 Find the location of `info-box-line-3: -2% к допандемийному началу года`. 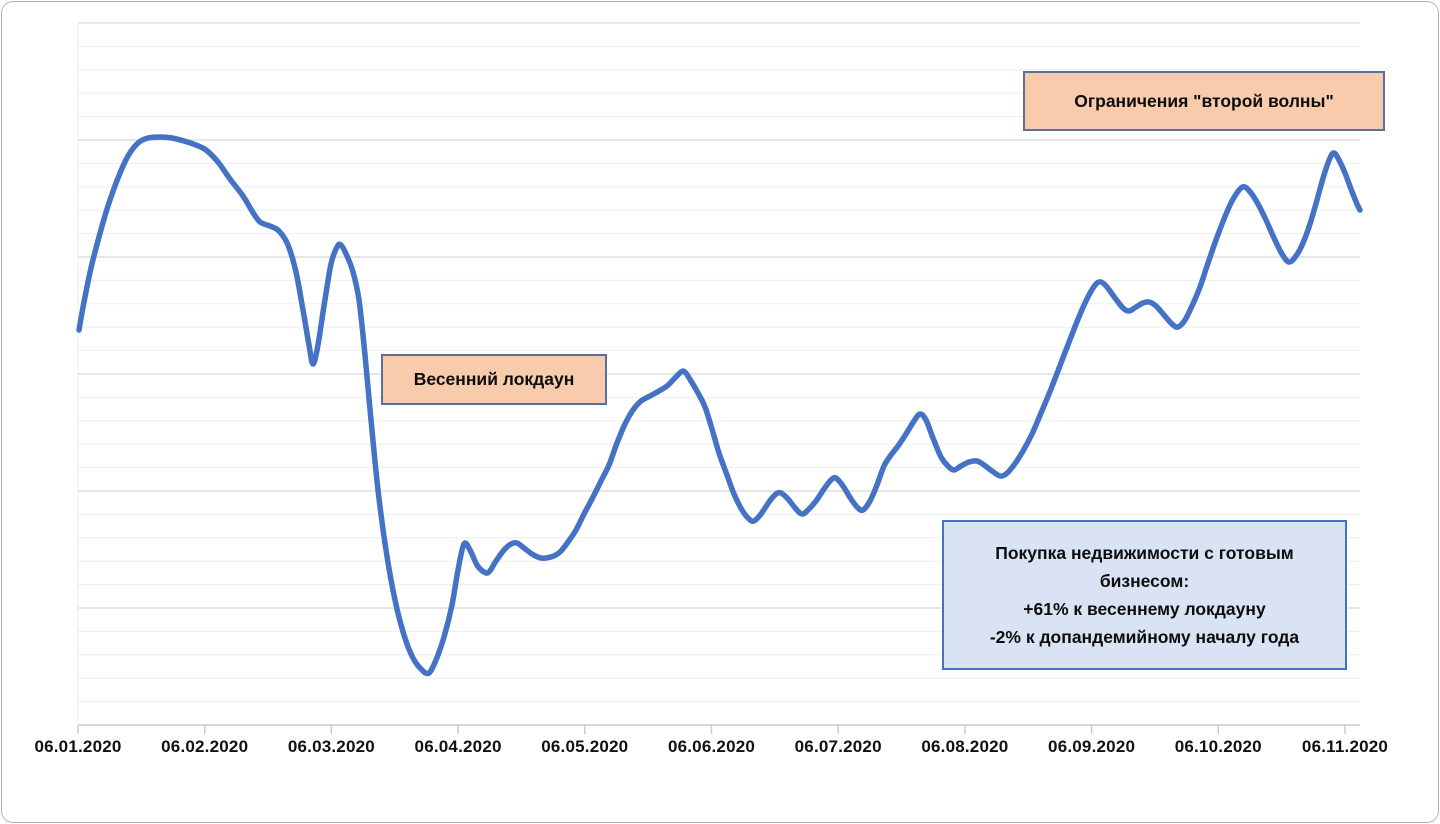

info-box-line-3: -2% к допандемийному началу года is located at coordinates (1144, 637).